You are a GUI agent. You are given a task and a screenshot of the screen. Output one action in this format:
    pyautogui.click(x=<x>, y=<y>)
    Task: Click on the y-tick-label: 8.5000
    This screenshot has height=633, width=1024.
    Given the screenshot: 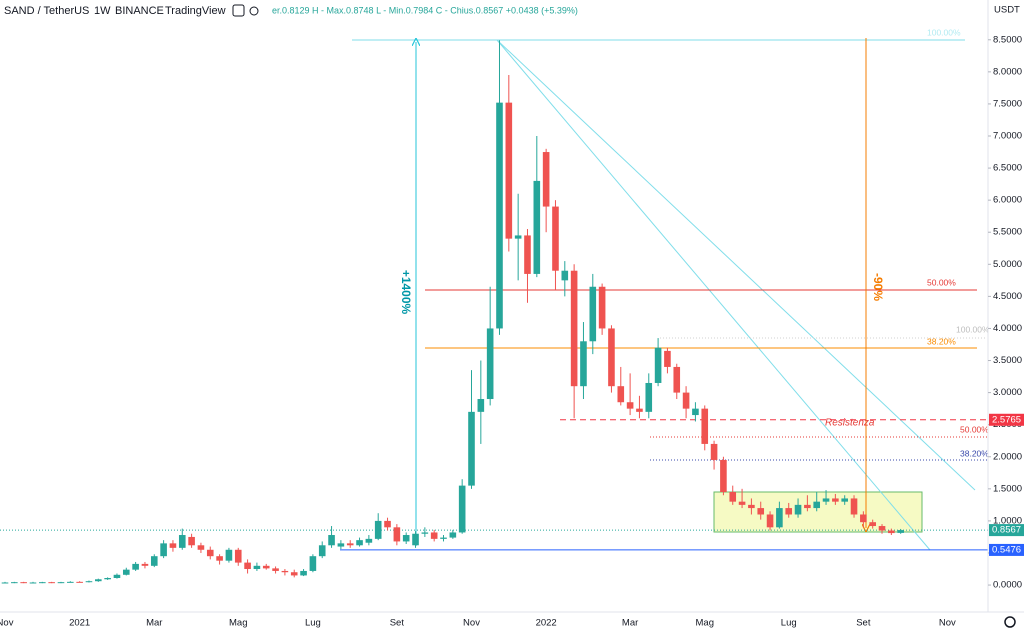 What is the action you would take?
    pyautogui.click(x=1007, y=39)
    